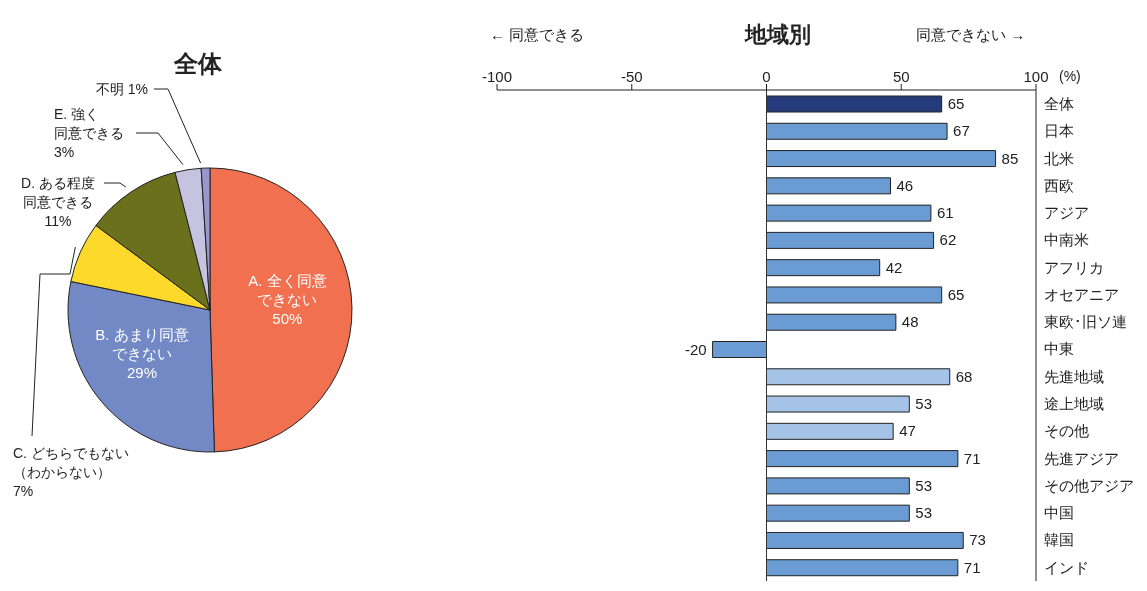 The height and width of the screenshot is (591, 1147). Describe the element at coordinates (1059, 349) in the screenshot. I see `y-tick-label: 中東` at that location.